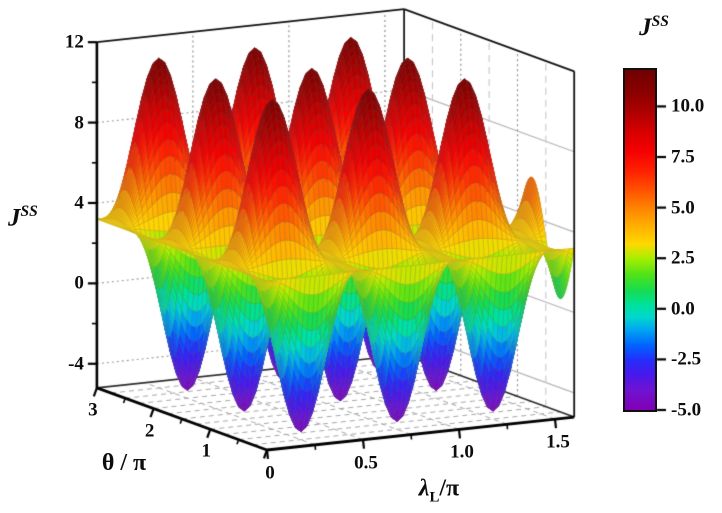  Describe the element at coordinates (558, 442) in the screenshot. I see `x-axis-tick-label: 1.5` at that location.